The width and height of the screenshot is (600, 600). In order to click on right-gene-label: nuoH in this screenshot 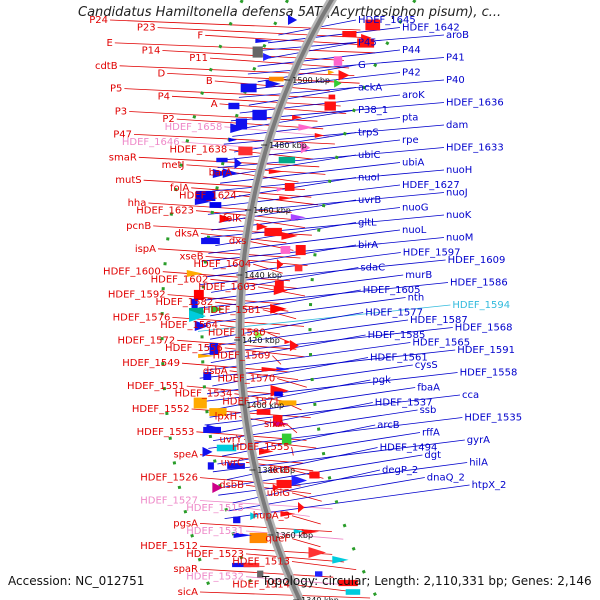, I will do `click(459, 170)`.